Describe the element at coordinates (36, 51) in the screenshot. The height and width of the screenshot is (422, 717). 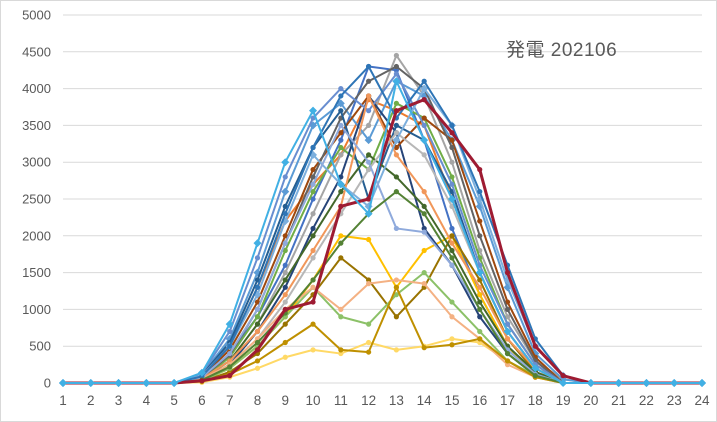
I see `svg-text: 4500` at that location.